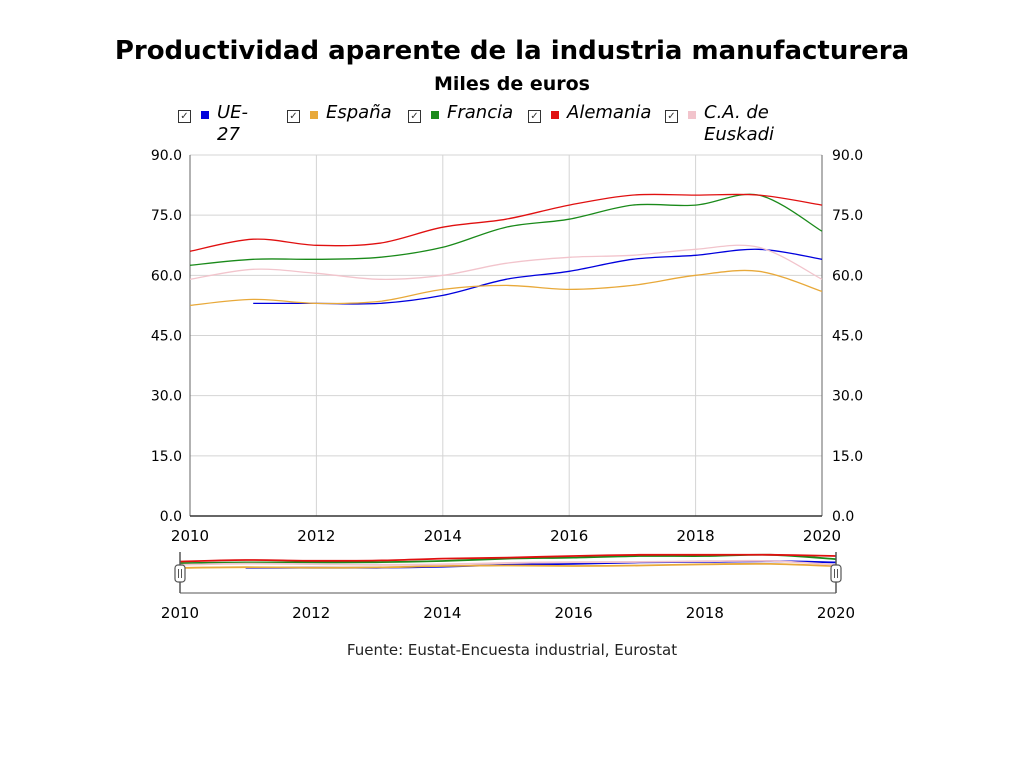  Describe the element at coordinates (847, 276) in the screenshot. I see `y-tick-label-right: 60.0` at that location.